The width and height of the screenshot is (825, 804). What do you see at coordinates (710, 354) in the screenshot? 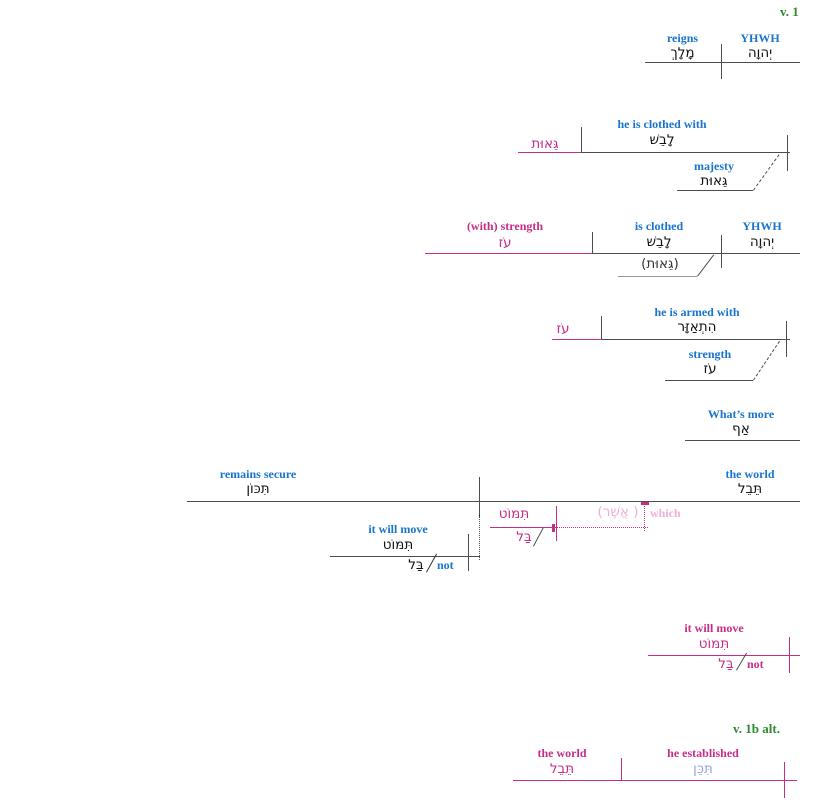
I see `object-gloss: strength` at bounding box center [710, 354].